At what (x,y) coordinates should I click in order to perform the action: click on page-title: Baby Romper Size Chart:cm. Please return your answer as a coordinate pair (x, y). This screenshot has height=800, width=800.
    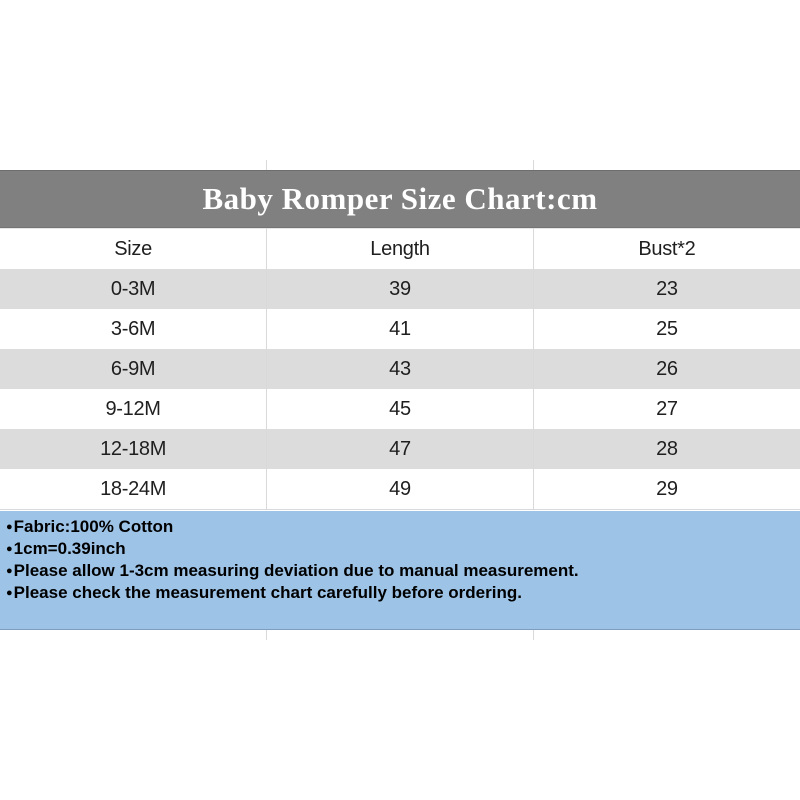
    Looking at the image, I should click on (400, 198).